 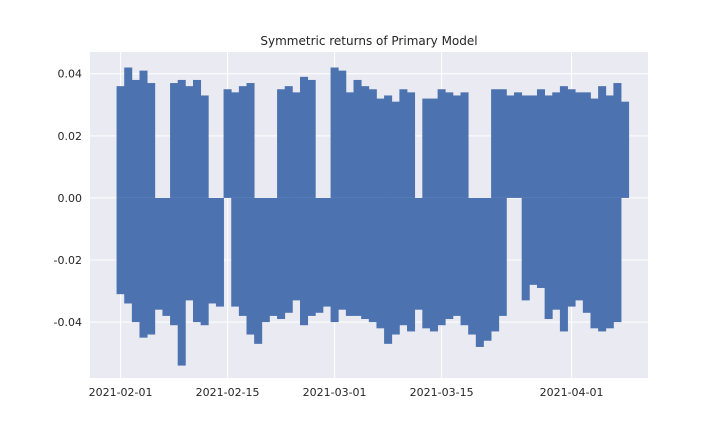 What do you see at coordinates (228, 392) in the screenshot?
I see `x-tick-label: 2021-02-15` at bounding box center [228, 392].